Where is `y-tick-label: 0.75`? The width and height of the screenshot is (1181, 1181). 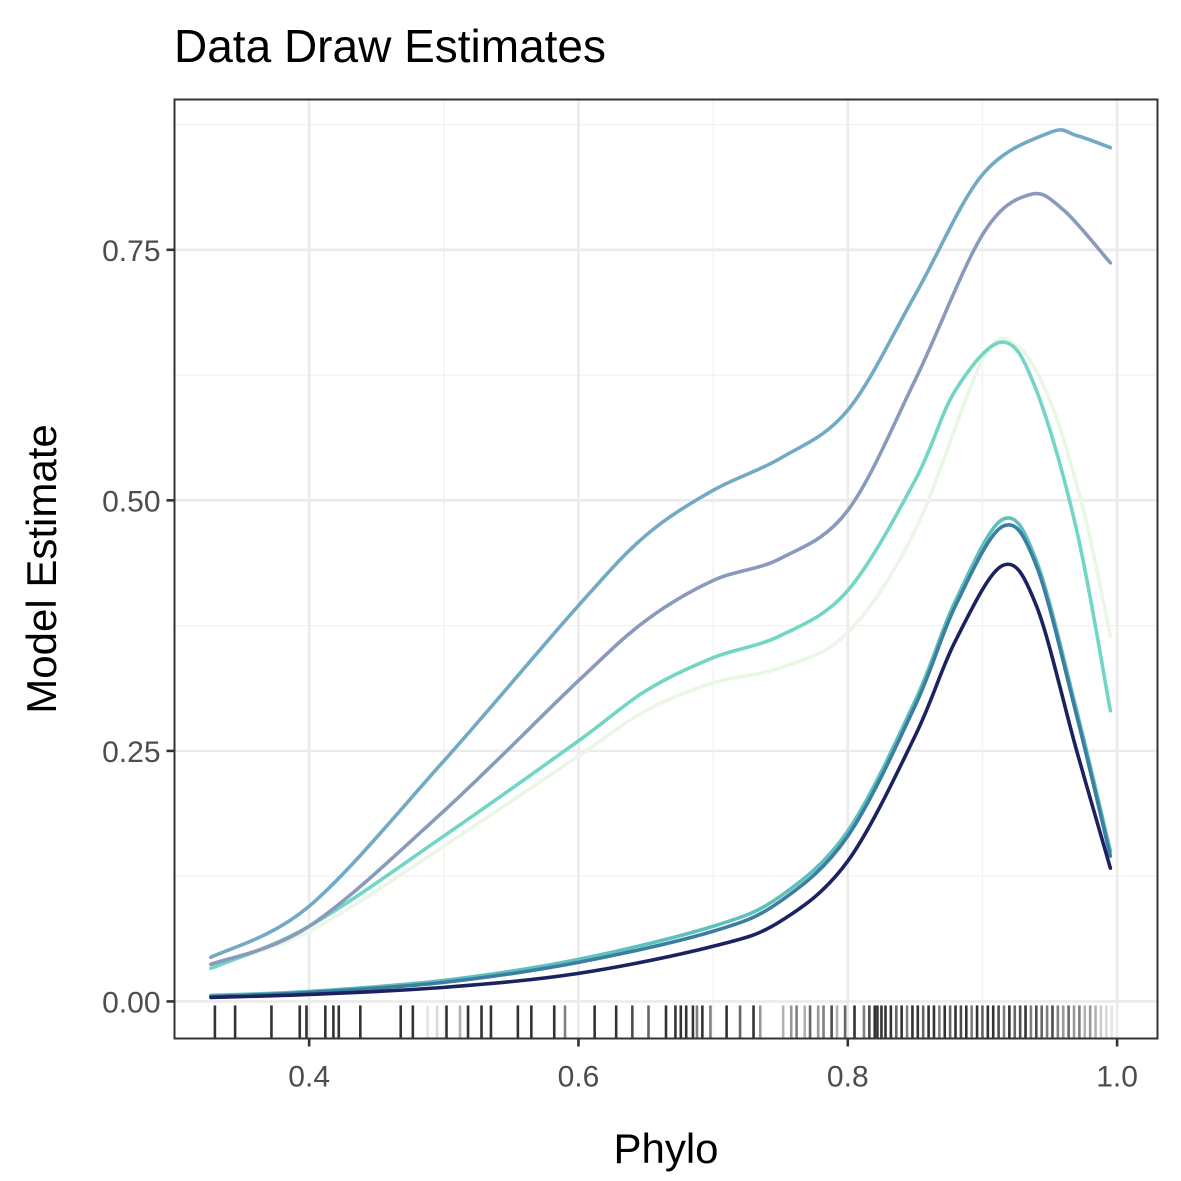 y-tick-label: 0.75 is located at coordinates (131, 251).